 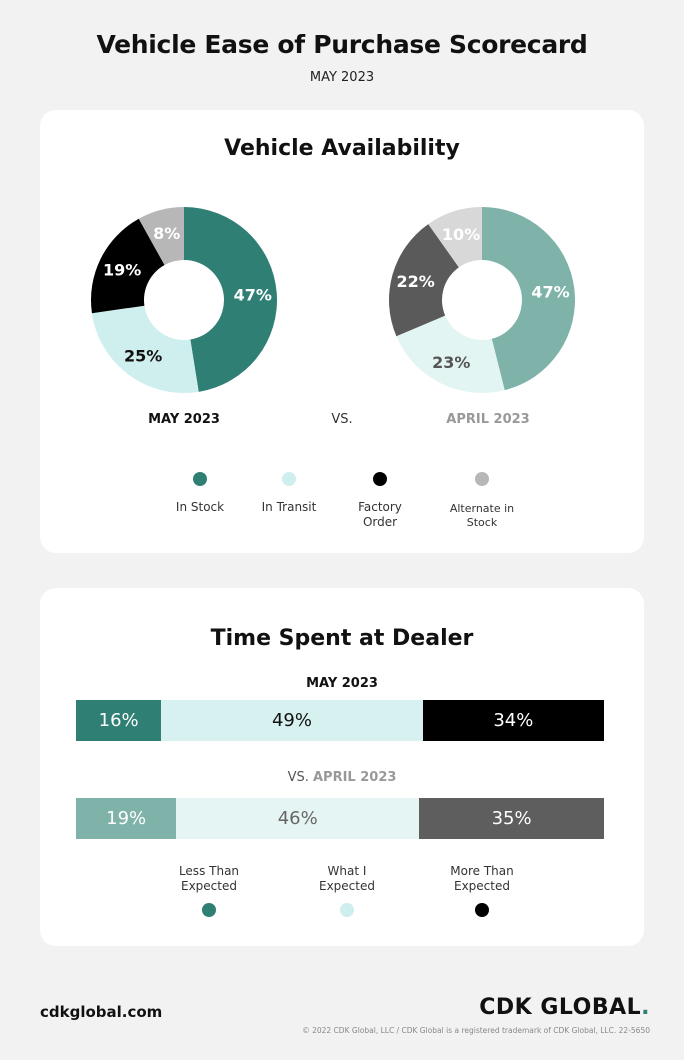 I want to click on legend-label-factory-order-text: Factory Order, so click(x=380, y=514).